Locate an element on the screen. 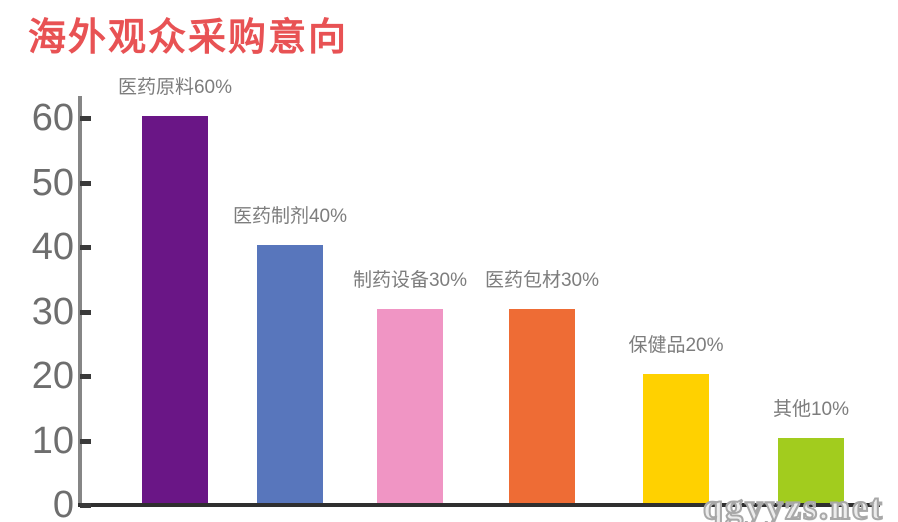 The height and width of the screenshot is (522, 898). y-axis-tick-label: 10 is located at coordinates (52, 441).